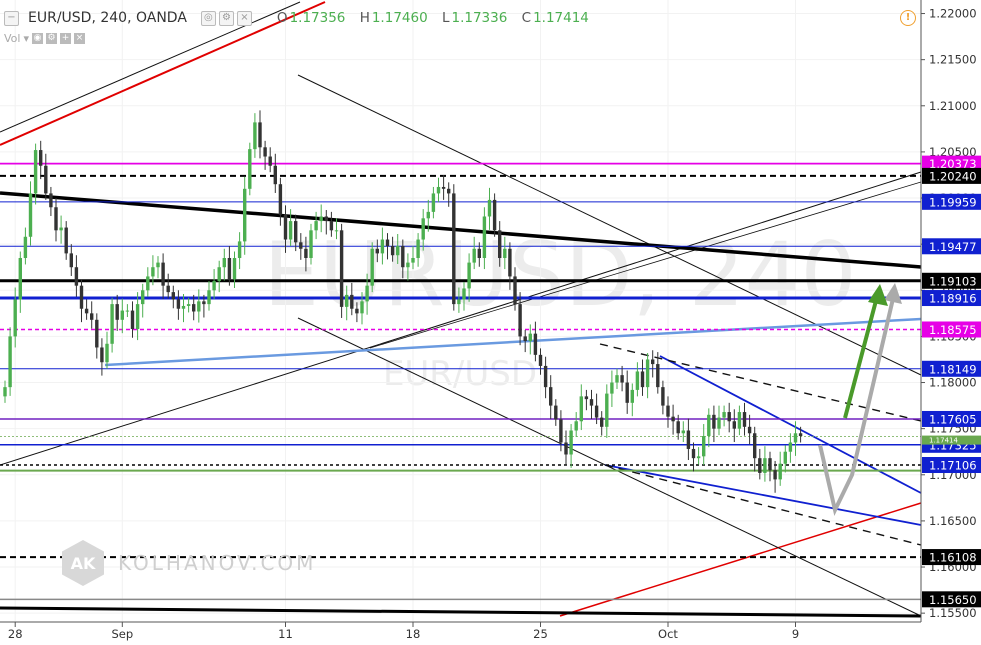 The height and width of the screenshot is (645, 981). I want to click on wedge-lower-line, so click(763, 495).